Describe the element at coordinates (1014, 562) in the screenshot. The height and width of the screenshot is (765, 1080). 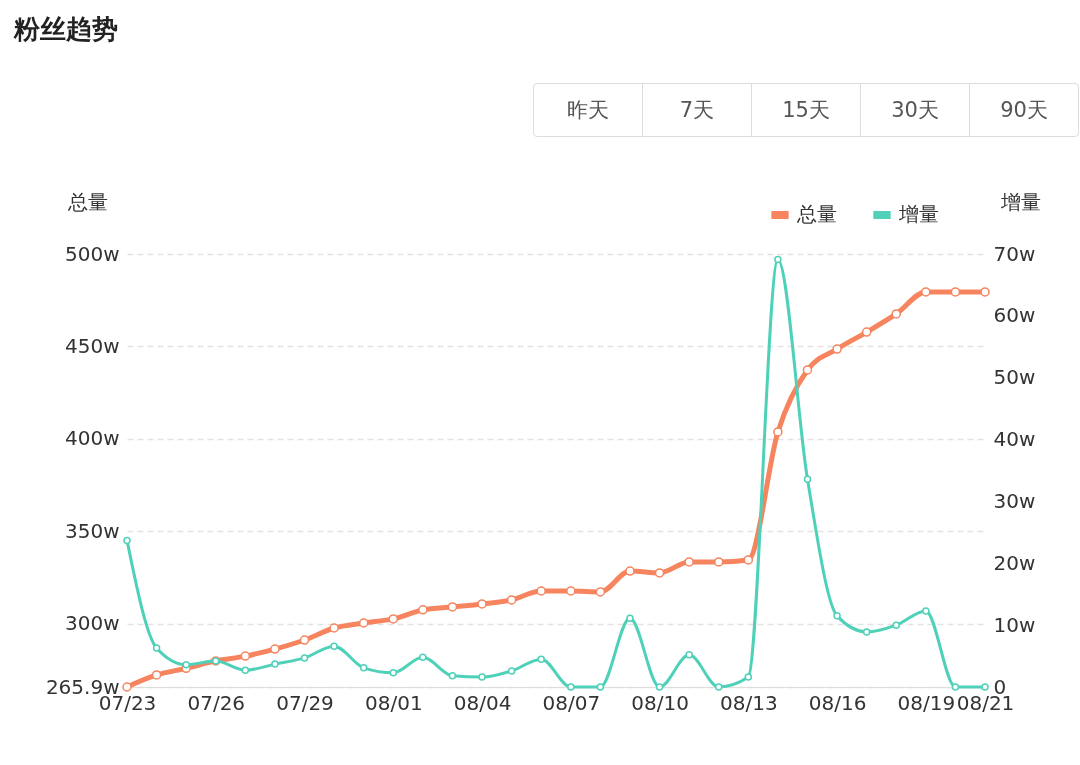
I see `y2-tick-label: 20w` at that location.